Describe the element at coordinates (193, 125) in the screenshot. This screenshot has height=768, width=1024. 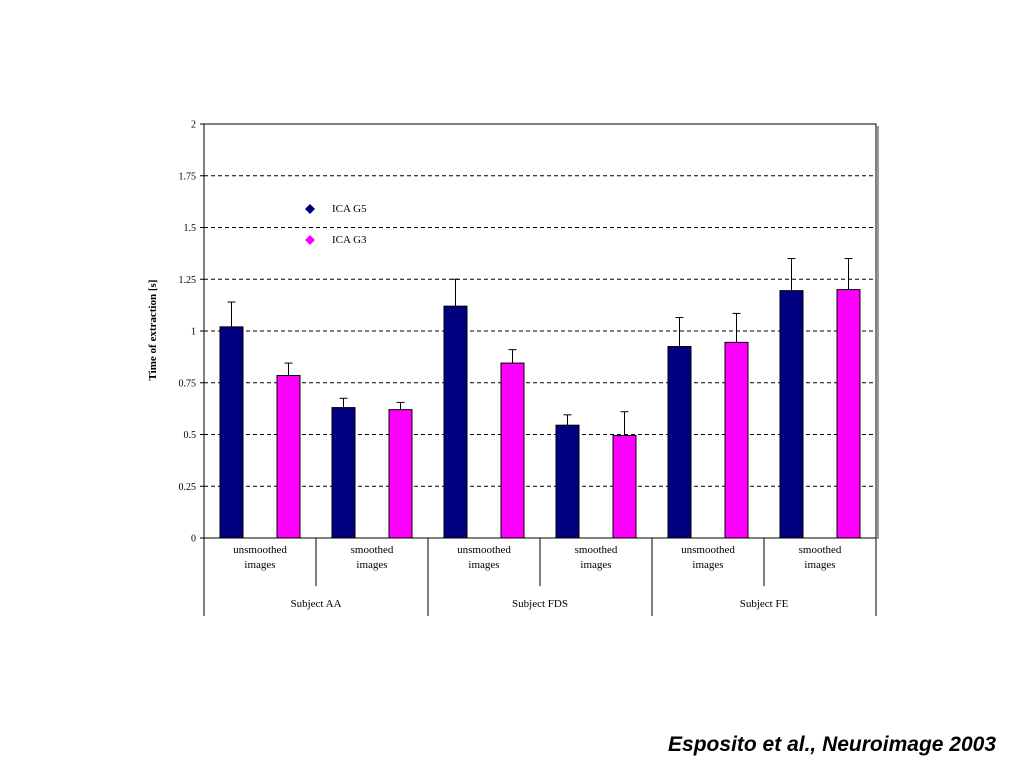
I see `y-tick-label: 2` at that location.